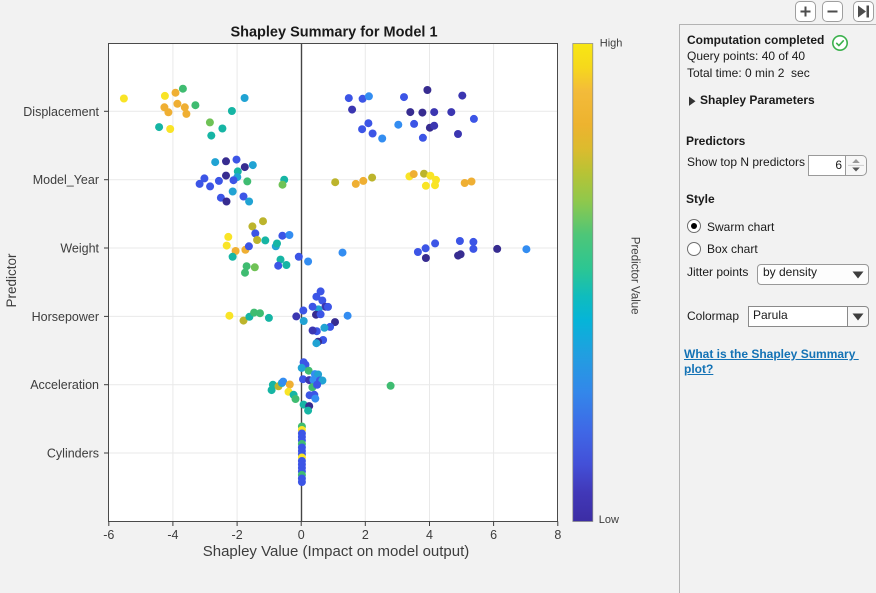 The height and width of the screenshot is (593, 876). I want to click on svg-text: Acceleration, so click(64, 385).